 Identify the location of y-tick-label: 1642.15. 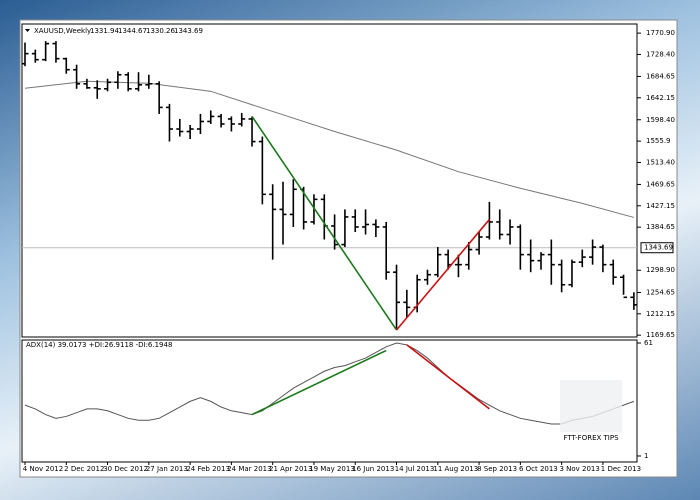
(660, 98).